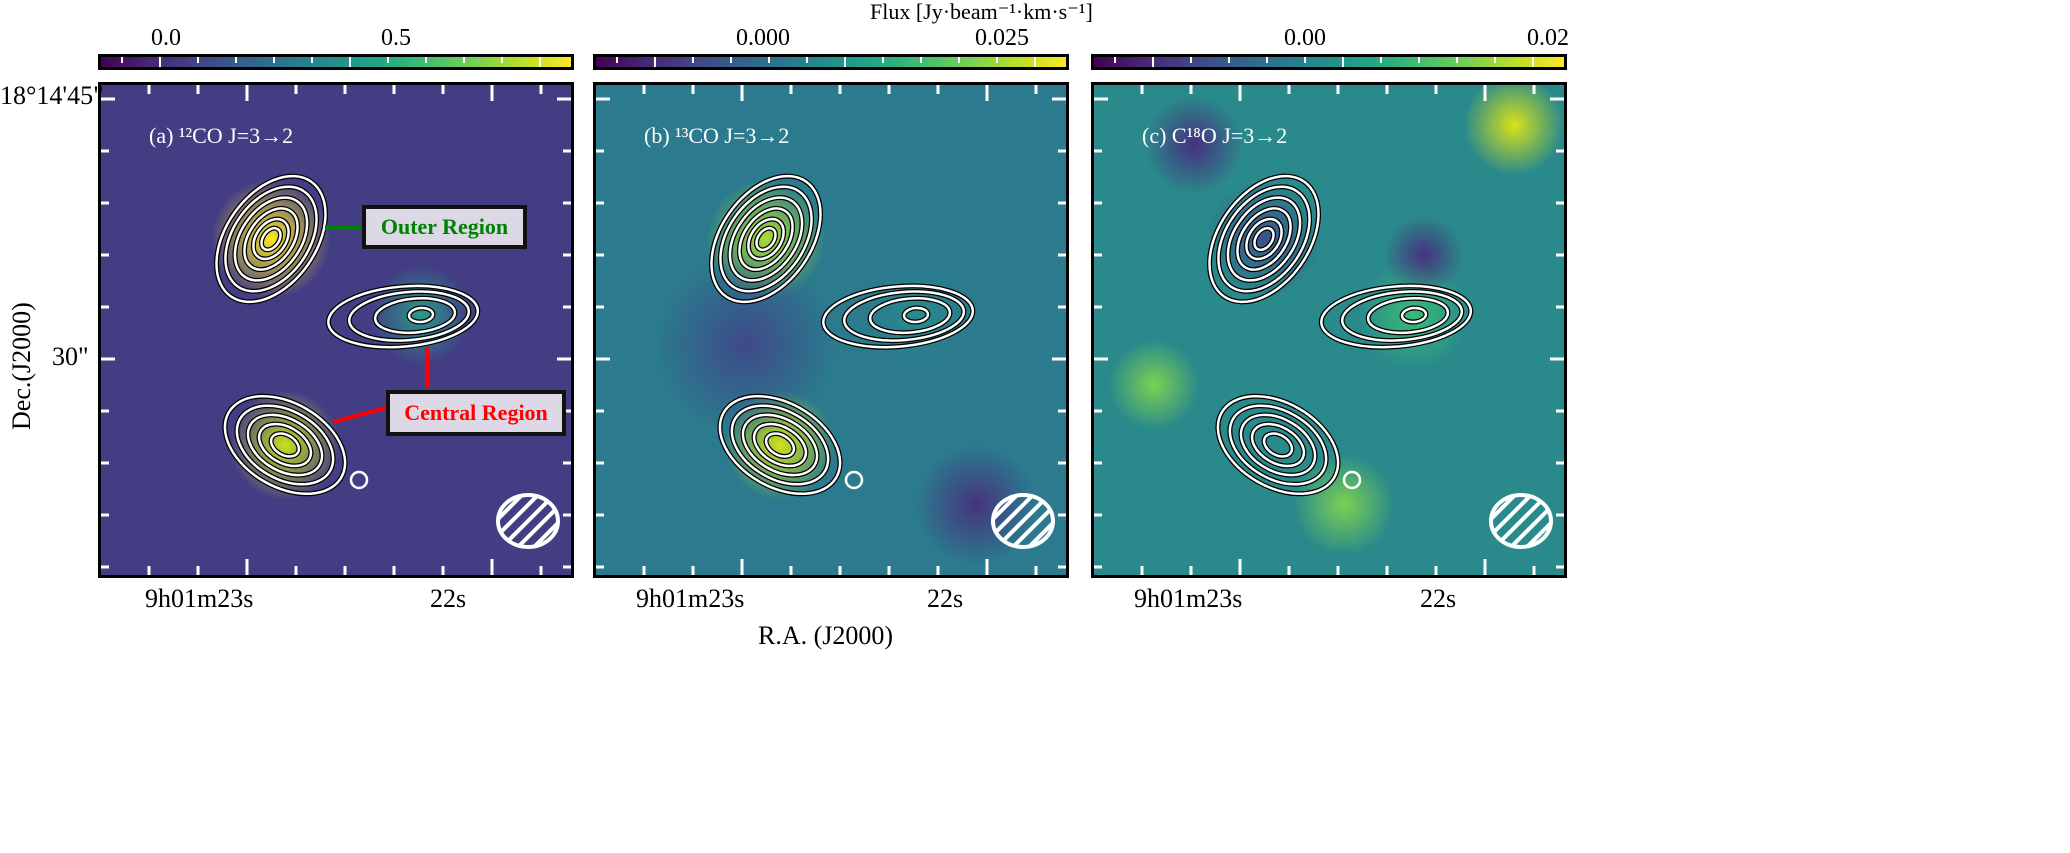  What do you see at coordinates (1548, 38) in the screenshot?
I see `colorbar-c-tick-label: 0.02` at bounding box center [1548, 38].